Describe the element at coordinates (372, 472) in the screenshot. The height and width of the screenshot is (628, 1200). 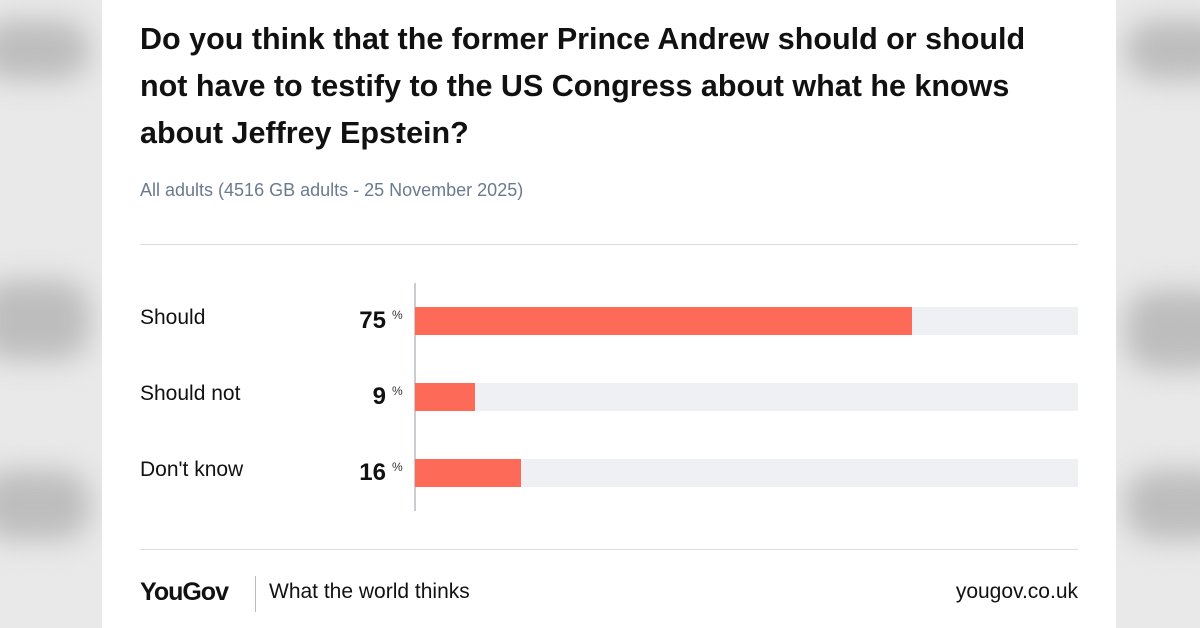
I see `value-label: 16` at that location.